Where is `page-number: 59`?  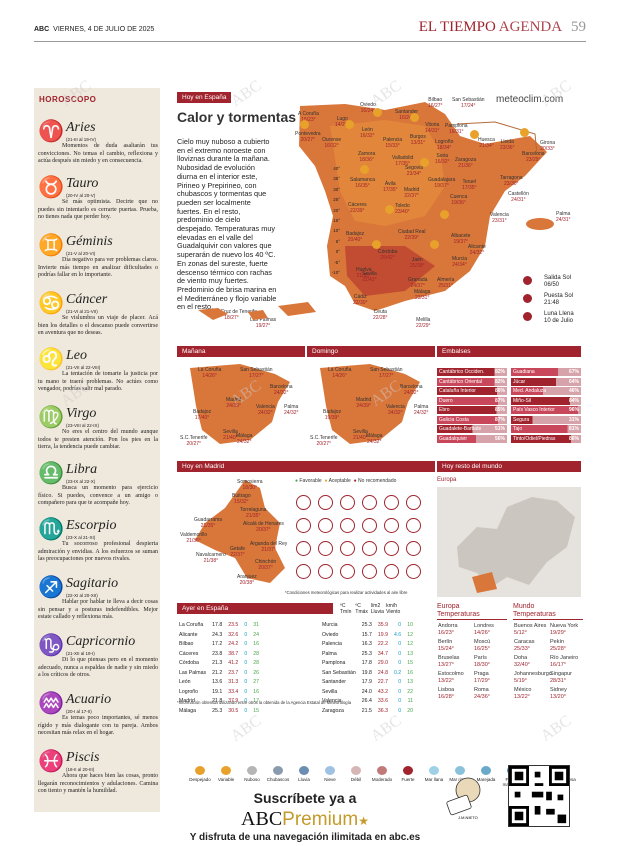 page-number: 59 is located at coordinates (578, 27).